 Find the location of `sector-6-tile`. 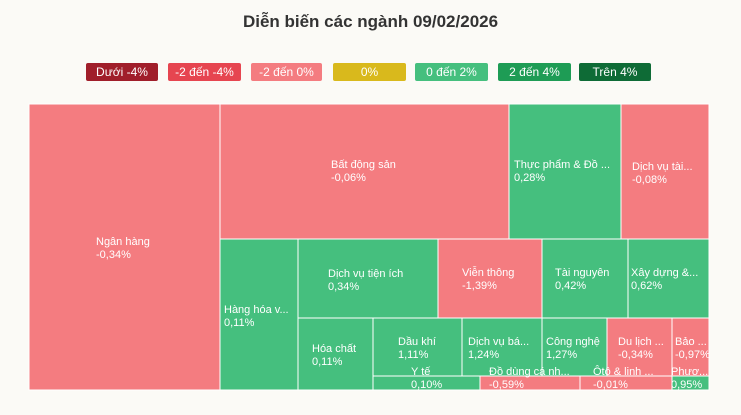

sector-6-tile is located at coordinates (490, 278).